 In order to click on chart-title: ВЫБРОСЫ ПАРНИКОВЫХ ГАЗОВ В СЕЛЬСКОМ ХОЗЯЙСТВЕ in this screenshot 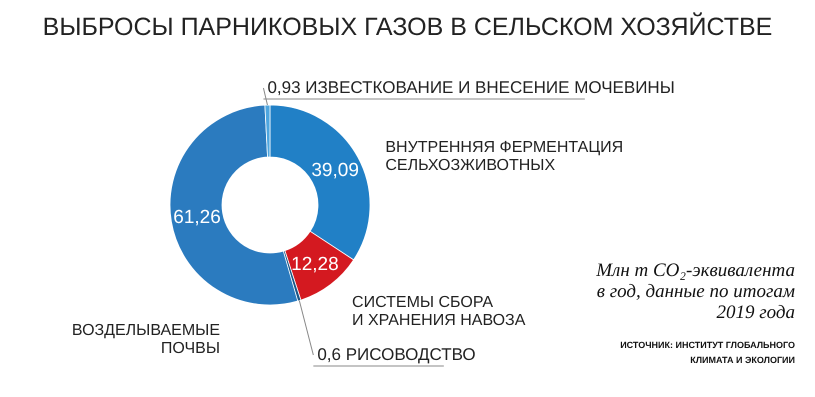, I will do `click(407, 26)`.